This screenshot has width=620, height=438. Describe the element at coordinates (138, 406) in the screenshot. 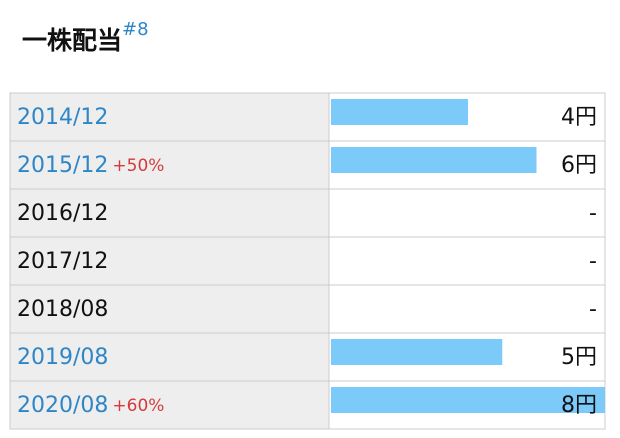

I see `change: +60%` at that location.